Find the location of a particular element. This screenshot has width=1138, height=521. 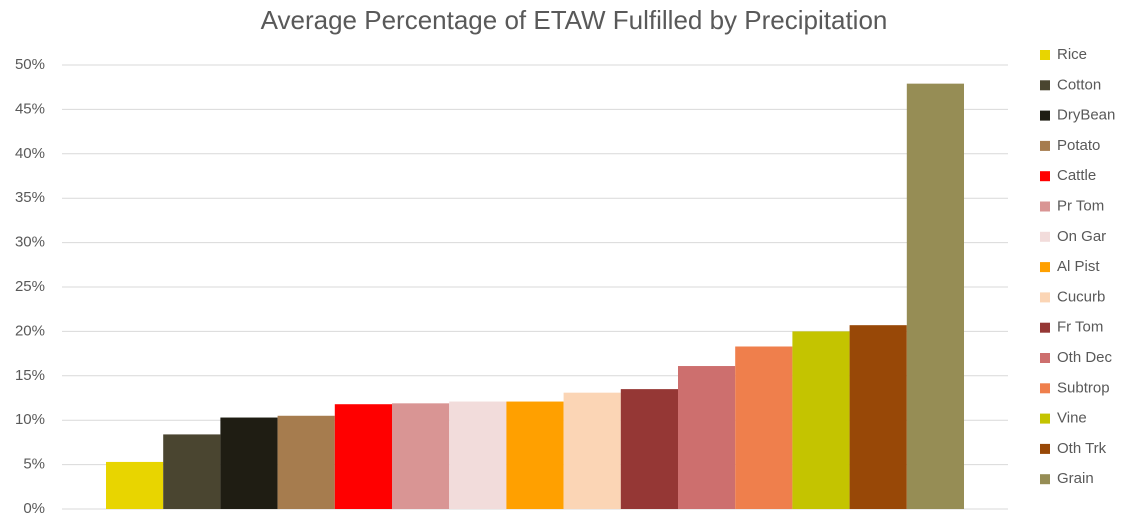

y-tick-label: 40% is located at coordinates (30, 153).